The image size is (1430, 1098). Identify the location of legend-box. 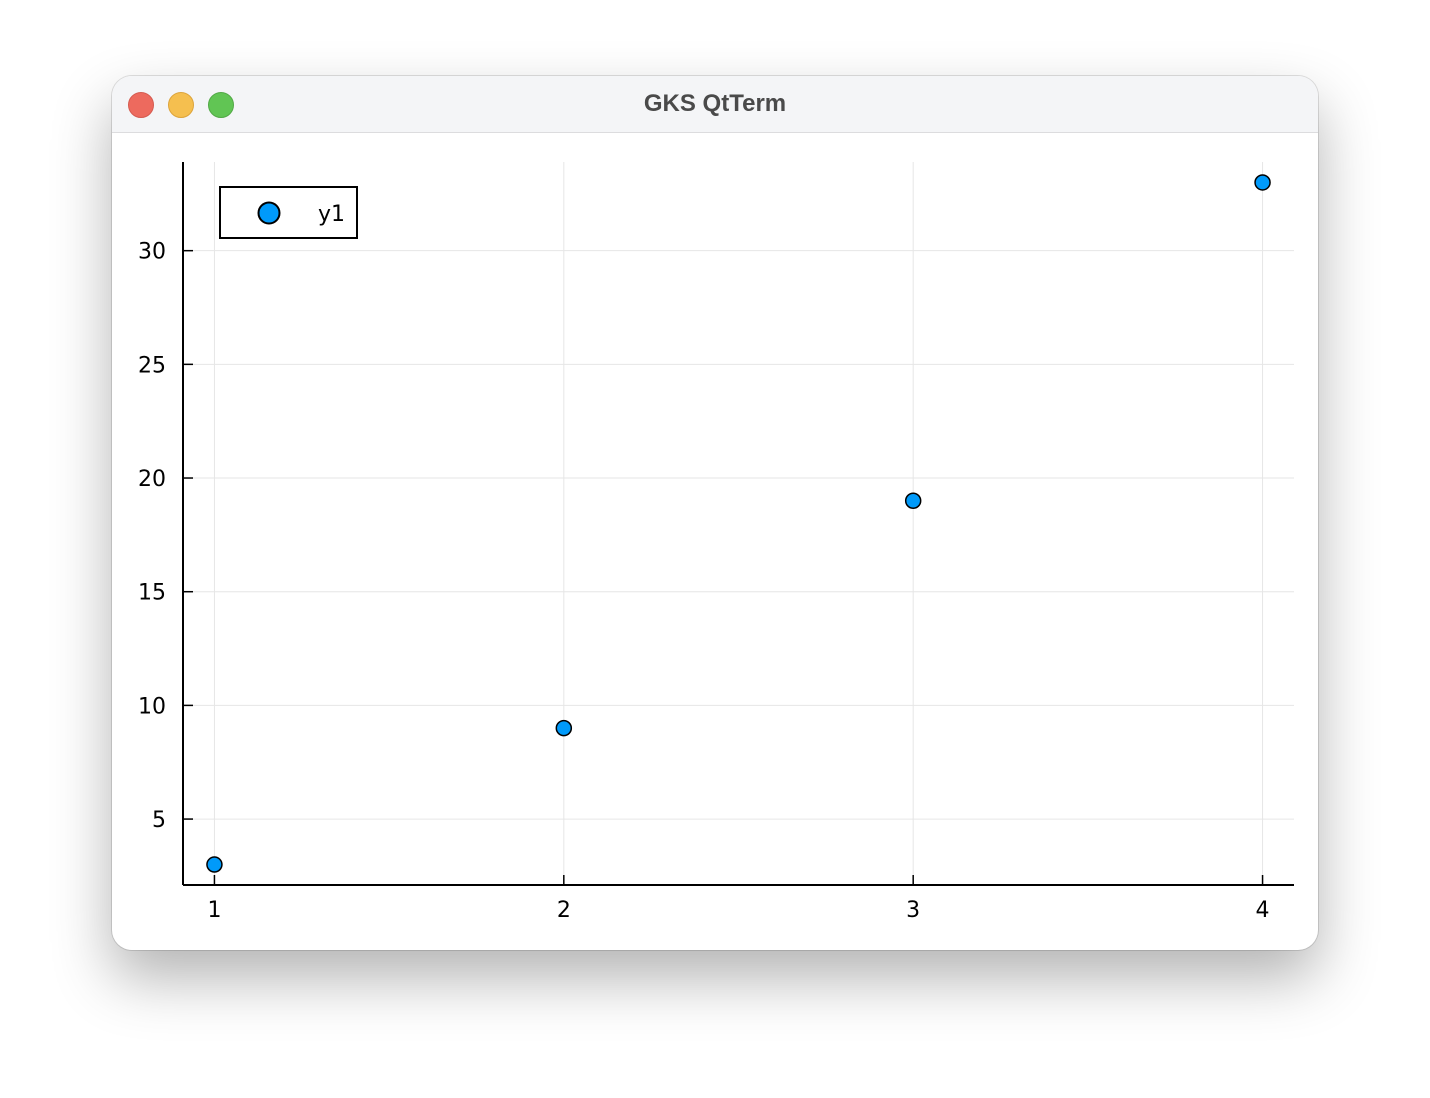
(288, 212).